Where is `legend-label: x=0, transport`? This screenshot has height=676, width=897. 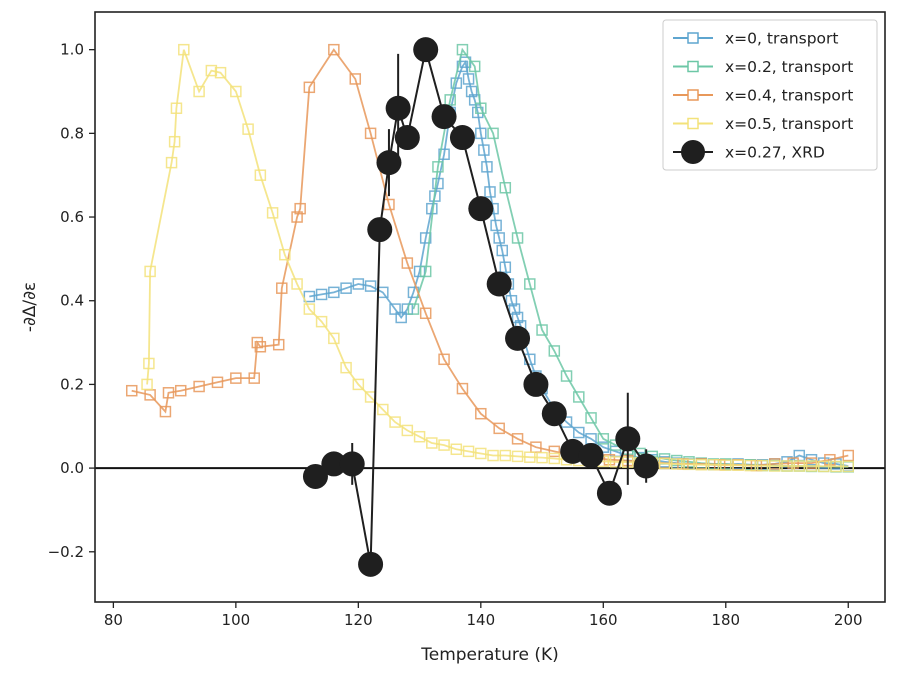 legend-label: x=0, transport is located at coordinates (782, 39).